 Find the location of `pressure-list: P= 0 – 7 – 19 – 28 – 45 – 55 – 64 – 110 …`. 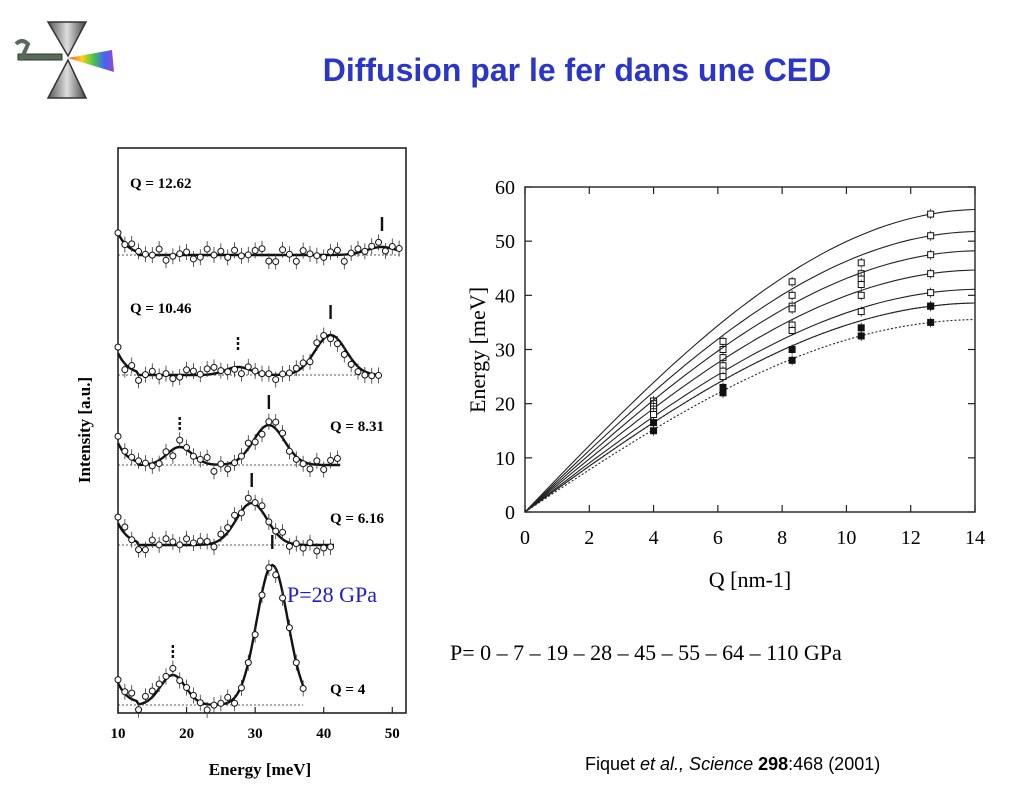

pressure-list: P= 0 – 7 – 19 – 28 – 45 – 55 – 64 – 110 … is located at coordinates (646, 652).